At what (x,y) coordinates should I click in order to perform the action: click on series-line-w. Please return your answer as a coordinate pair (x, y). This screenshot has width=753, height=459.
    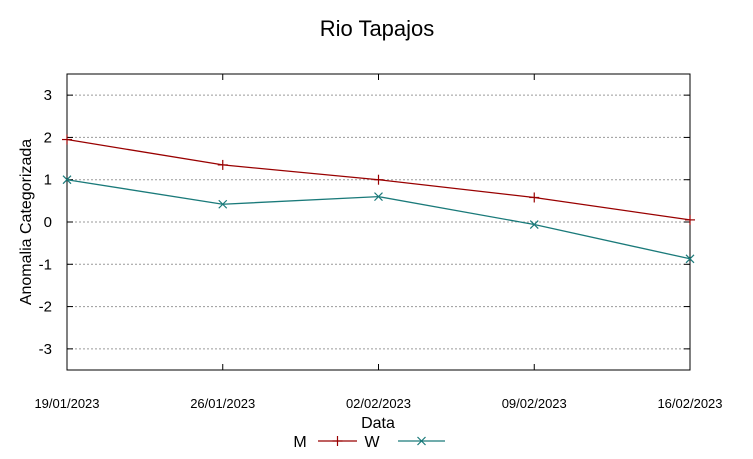
    Looking at the image, I should click on (378, 219).